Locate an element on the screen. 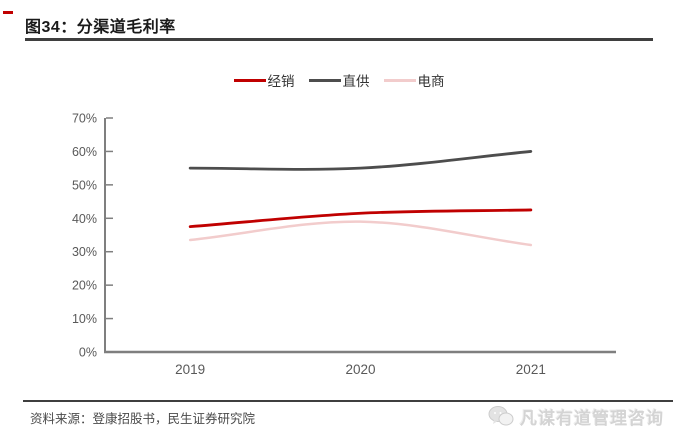  accent-dash is located at coordinates (8, 12).